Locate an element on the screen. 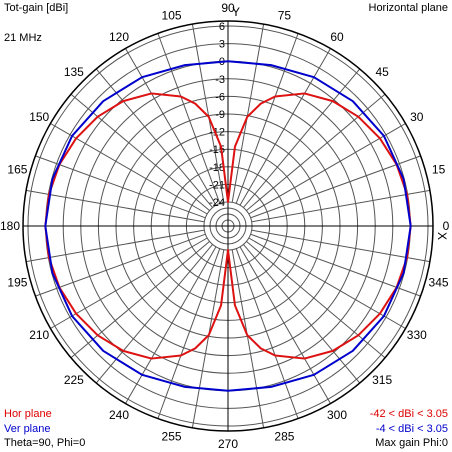 The height and width of the screenshot is (452, 452). gain-title: Tot-gain [dBi] is located at coordinates (36, 8).